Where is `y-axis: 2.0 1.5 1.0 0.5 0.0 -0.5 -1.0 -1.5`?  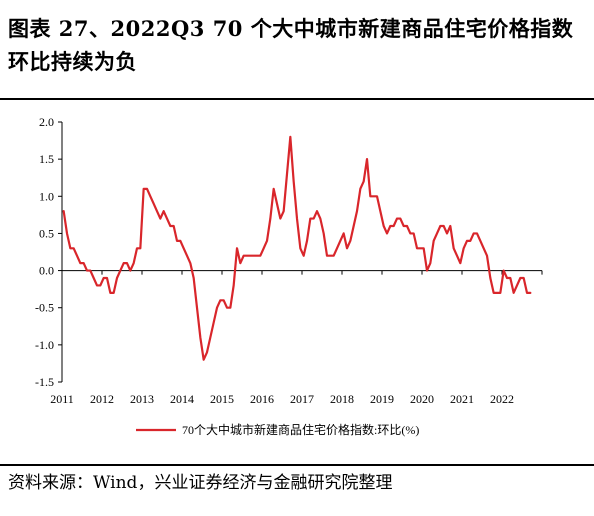 y-axis: 2.0 1.5 1.0 0.5 0.0 -0.5 -1.0 -1.5 is located at coordinates (49, 252).